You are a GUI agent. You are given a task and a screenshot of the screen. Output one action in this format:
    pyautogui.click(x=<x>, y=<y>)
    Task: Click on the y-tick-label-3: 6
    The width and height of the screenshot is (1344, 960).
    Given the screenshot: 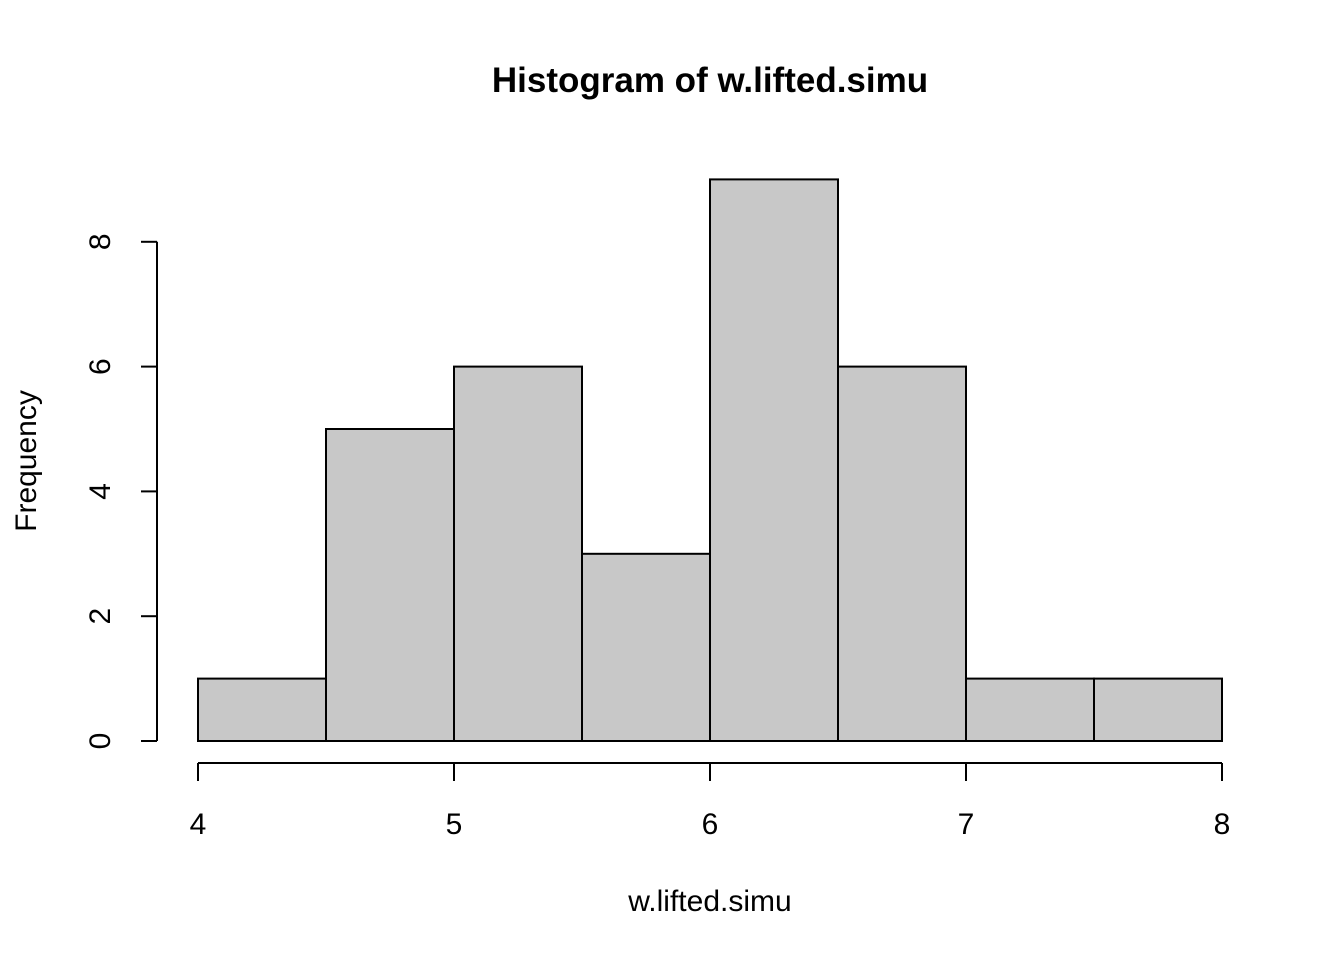 What is the action you would take?
    pyautogui.click(x=100, y=366)
    